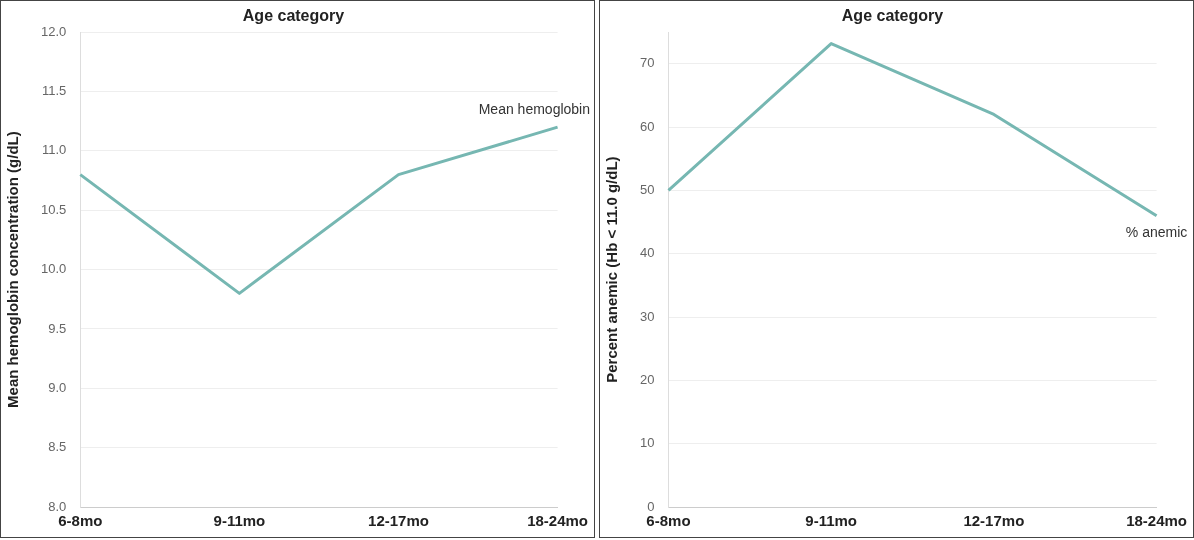 The image size is (1194, 540). Describe the element at coordinates (53, 269) in the screenshot. I see `y-tick-label: 10.0` at that location.